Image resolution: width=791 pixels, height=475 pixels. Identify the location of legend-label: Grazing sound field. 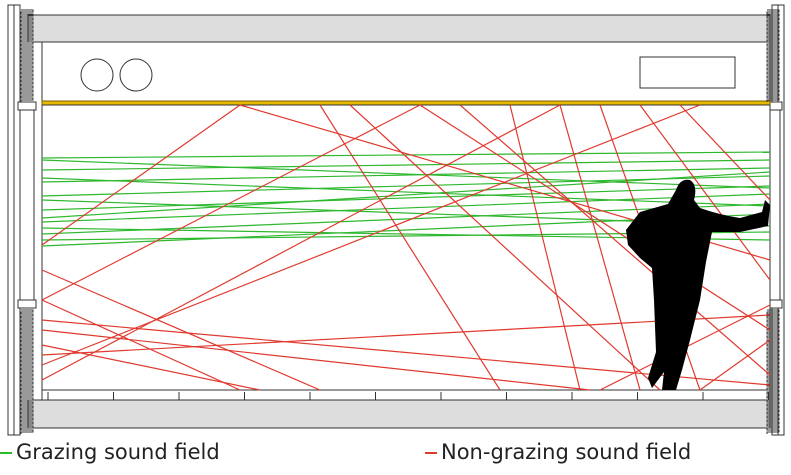
(118, 452).